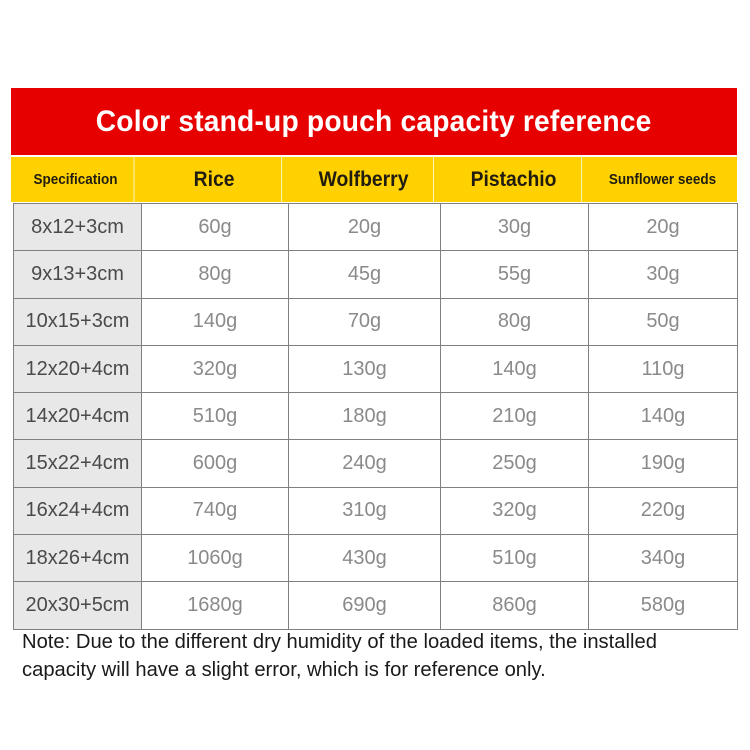 This screenshot has width=750, height=750. Describe the element at coordinates (663, 558) in the screenshot. I see `cell-sunflower-seeds: 340g` at that location.